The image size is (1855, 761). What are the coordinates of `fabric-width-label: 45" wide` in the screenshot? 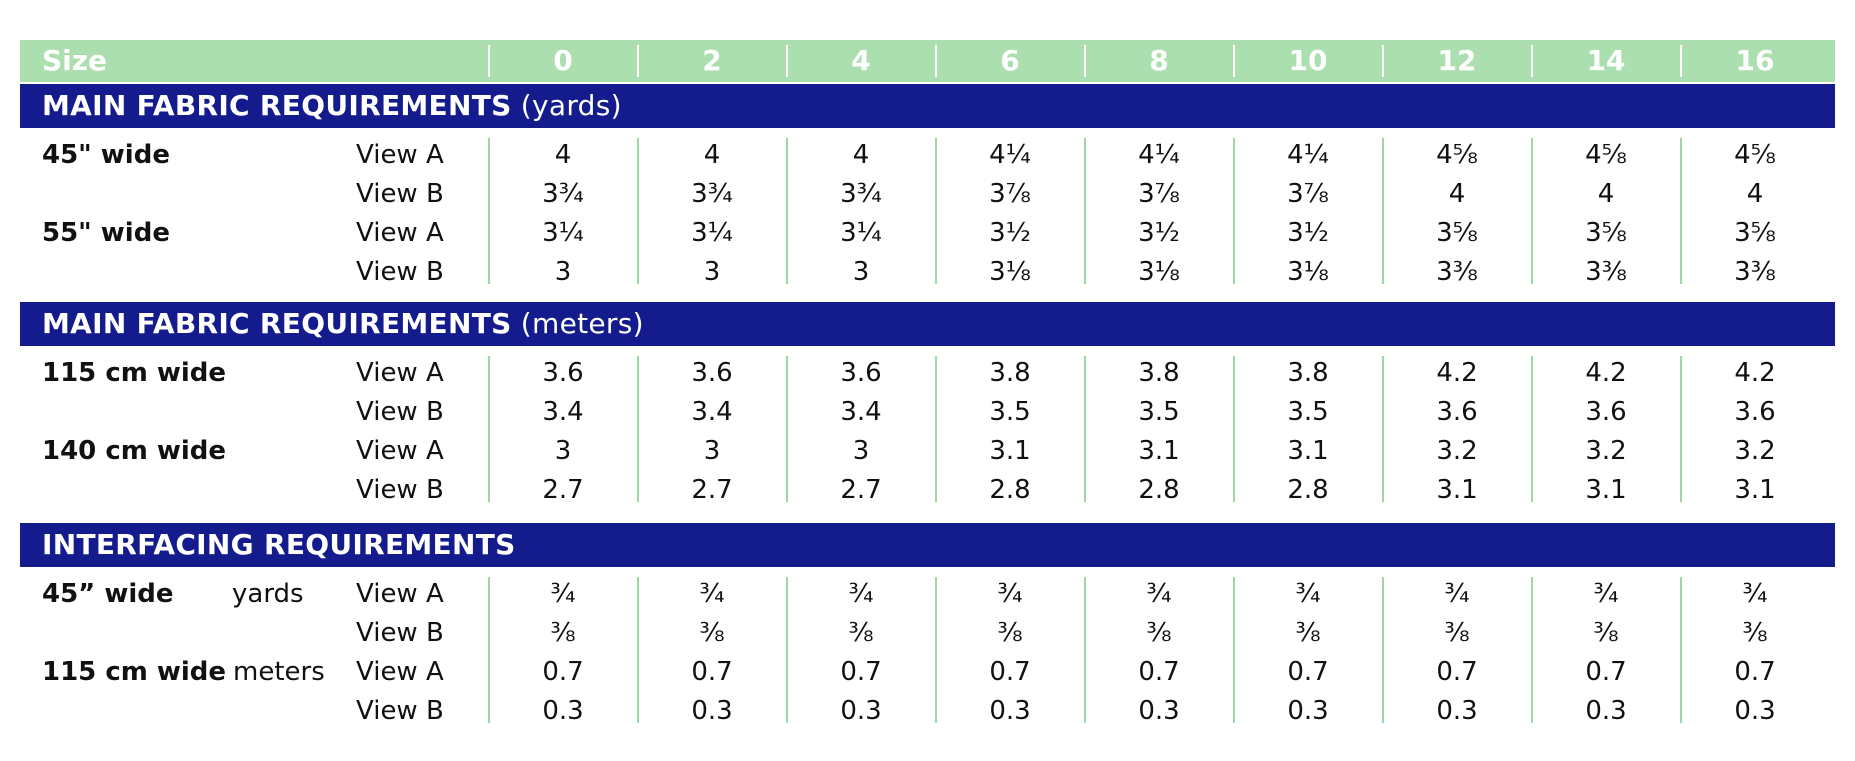 It's located at (106, 155).